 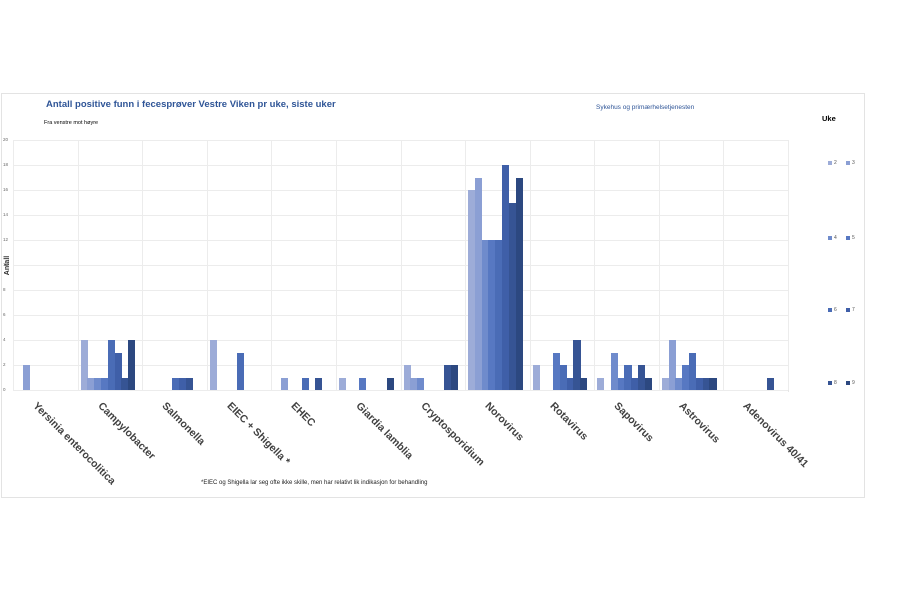 I want to click on legend-item: 9, so click(x=850, y=383).